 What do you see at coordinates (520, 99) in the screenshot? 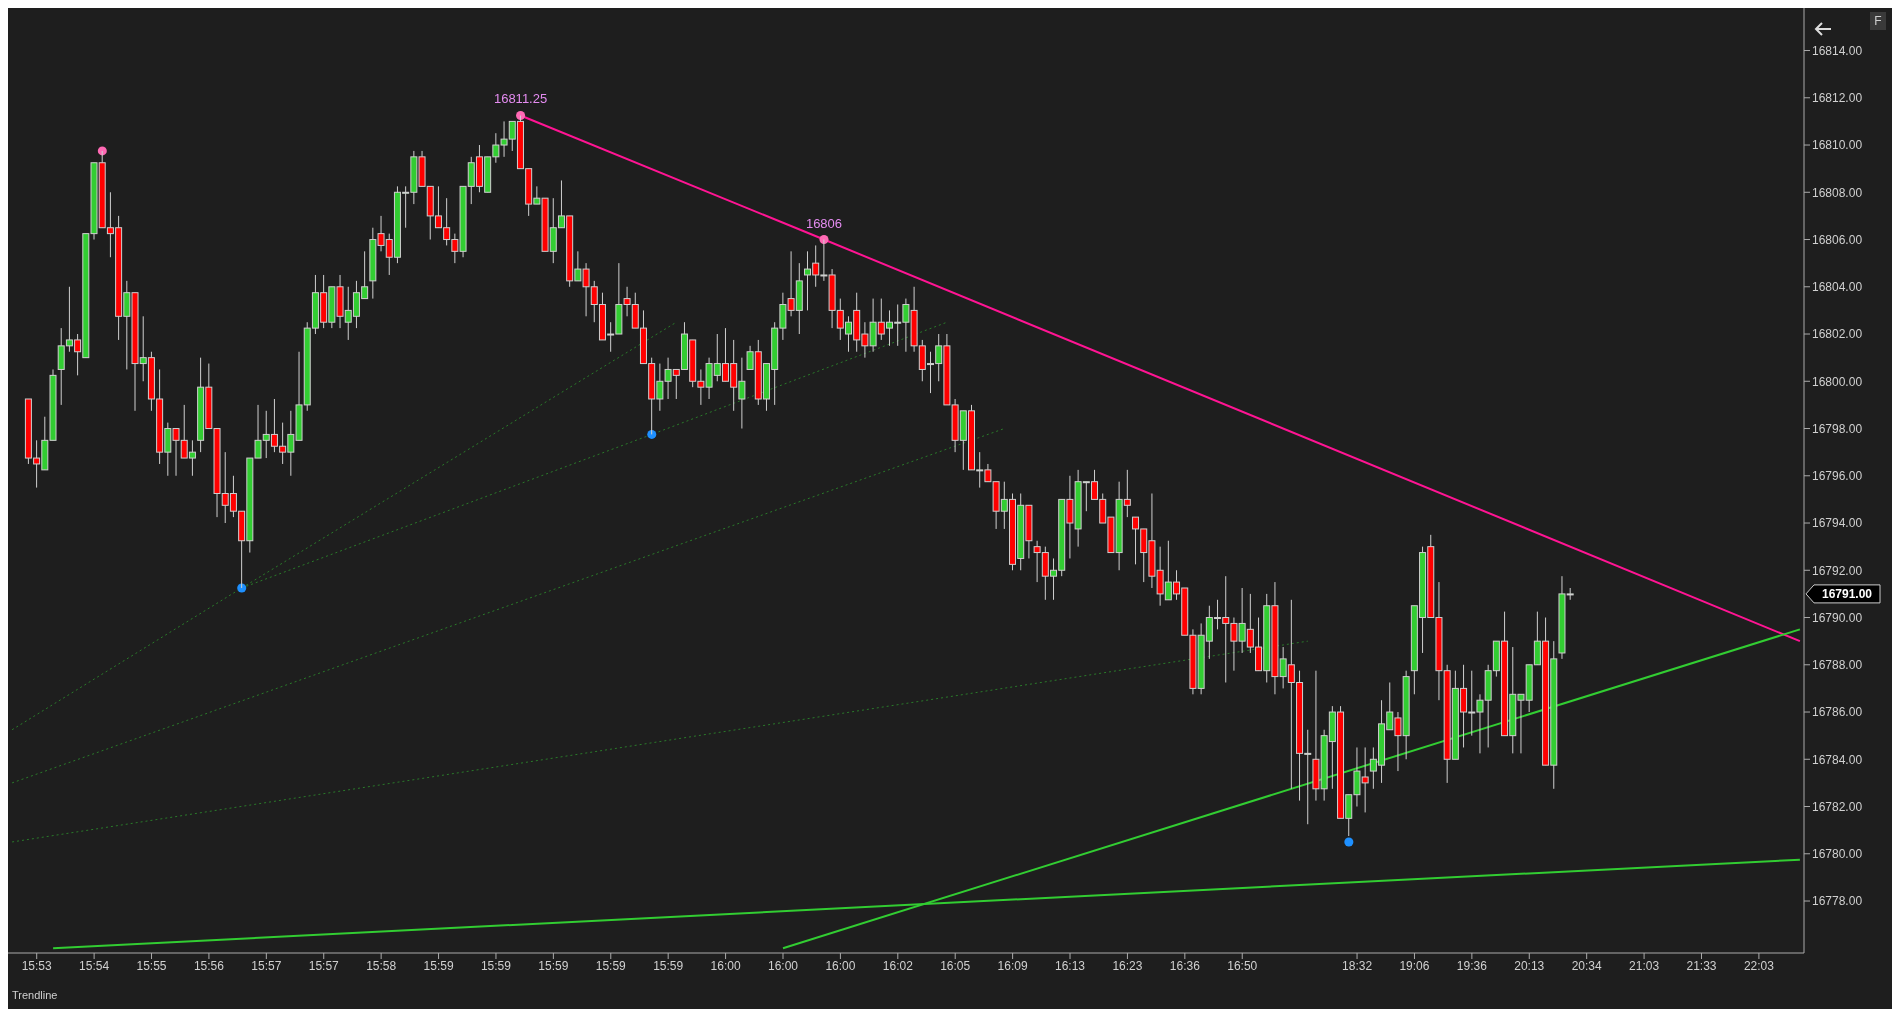
I see `data-label: 16811.25` at bounding box center [520, 99].